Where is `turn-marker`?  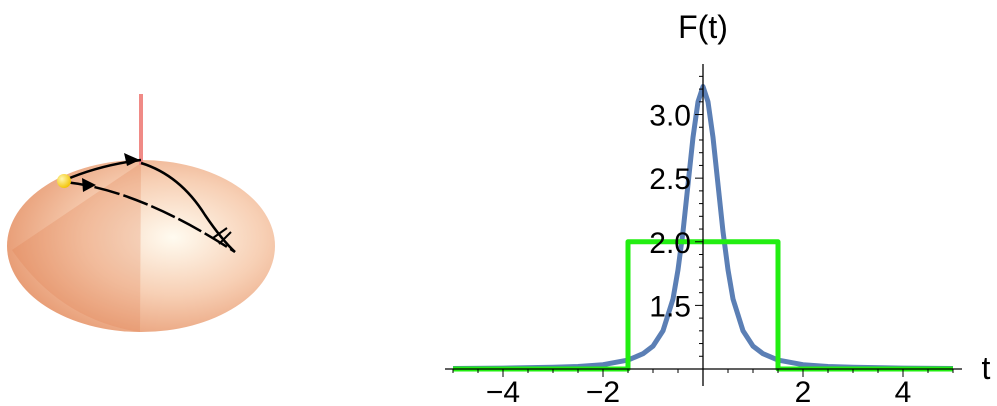 turn-marker is located at coordinates (222, 236).